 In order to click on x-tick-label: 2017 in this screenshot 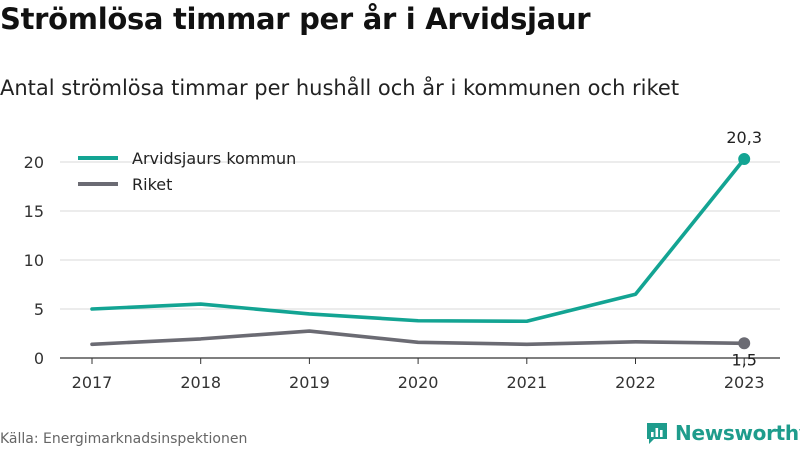, I will do `click(92, 382)`.